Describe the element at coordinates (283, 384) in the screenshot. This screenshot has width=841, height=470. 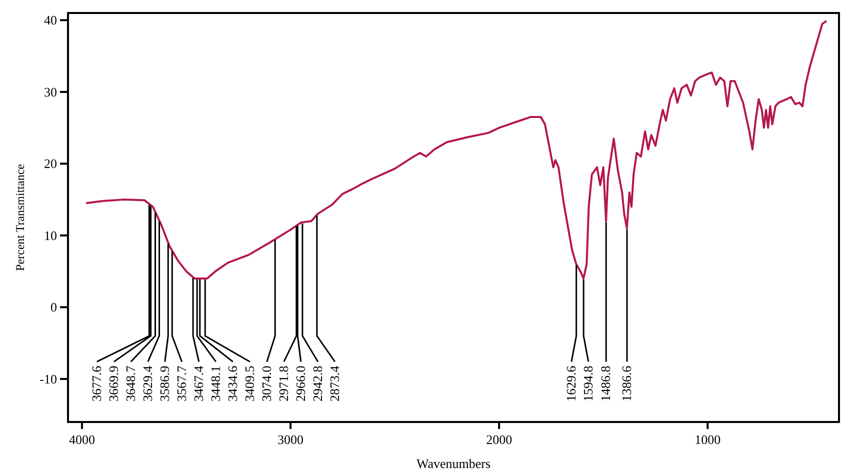
I see `annotation: 2971.8` at that location.